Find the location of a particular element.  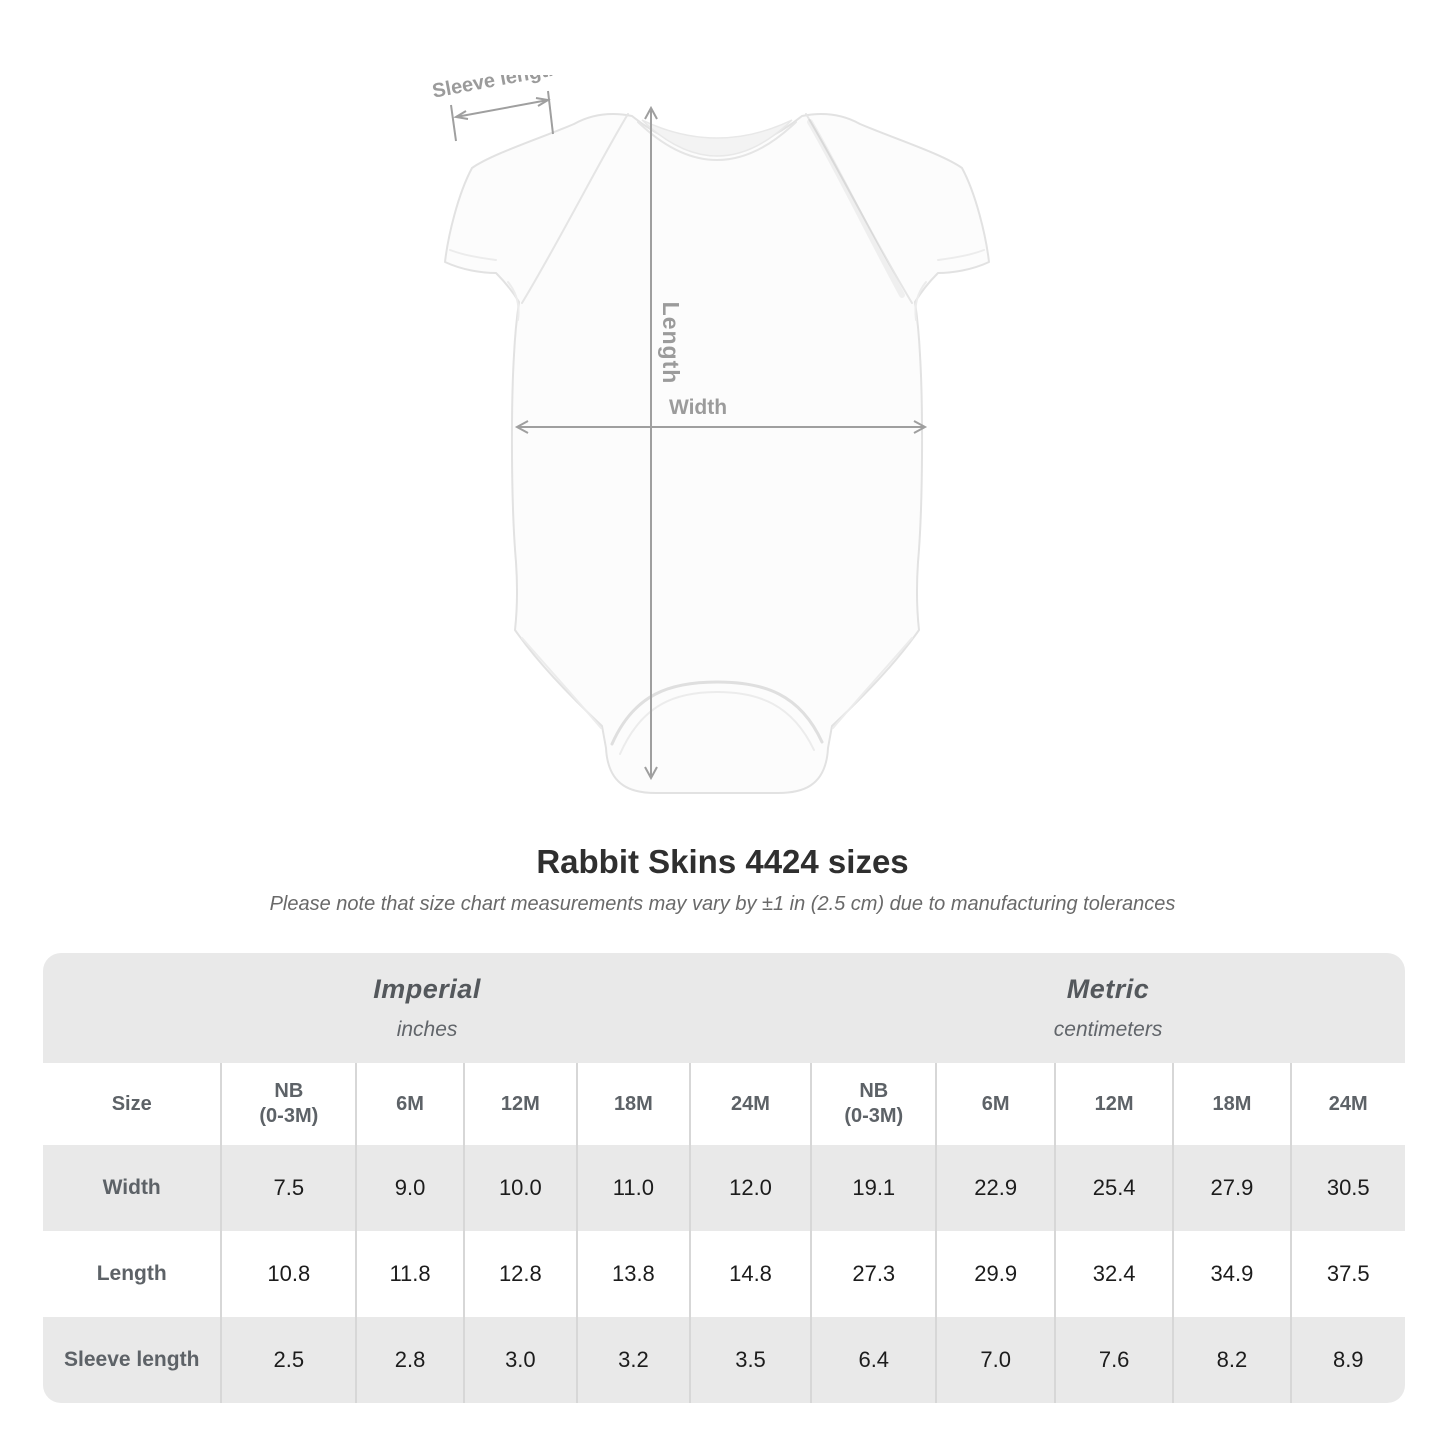

imperial-unit: inches is located at coordinates (427, 1029).